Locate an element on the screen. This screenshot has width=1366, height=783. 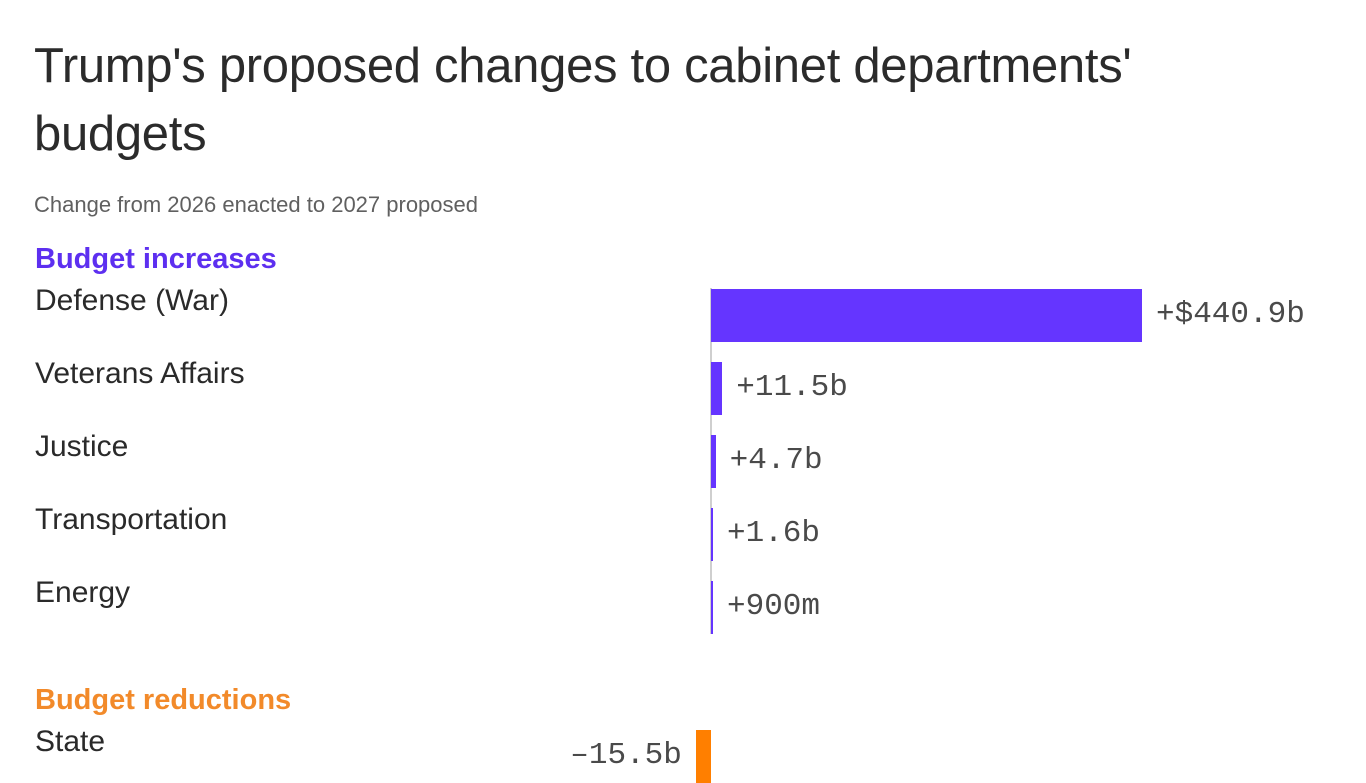
bar-energy is located at coordinates (712, 607).